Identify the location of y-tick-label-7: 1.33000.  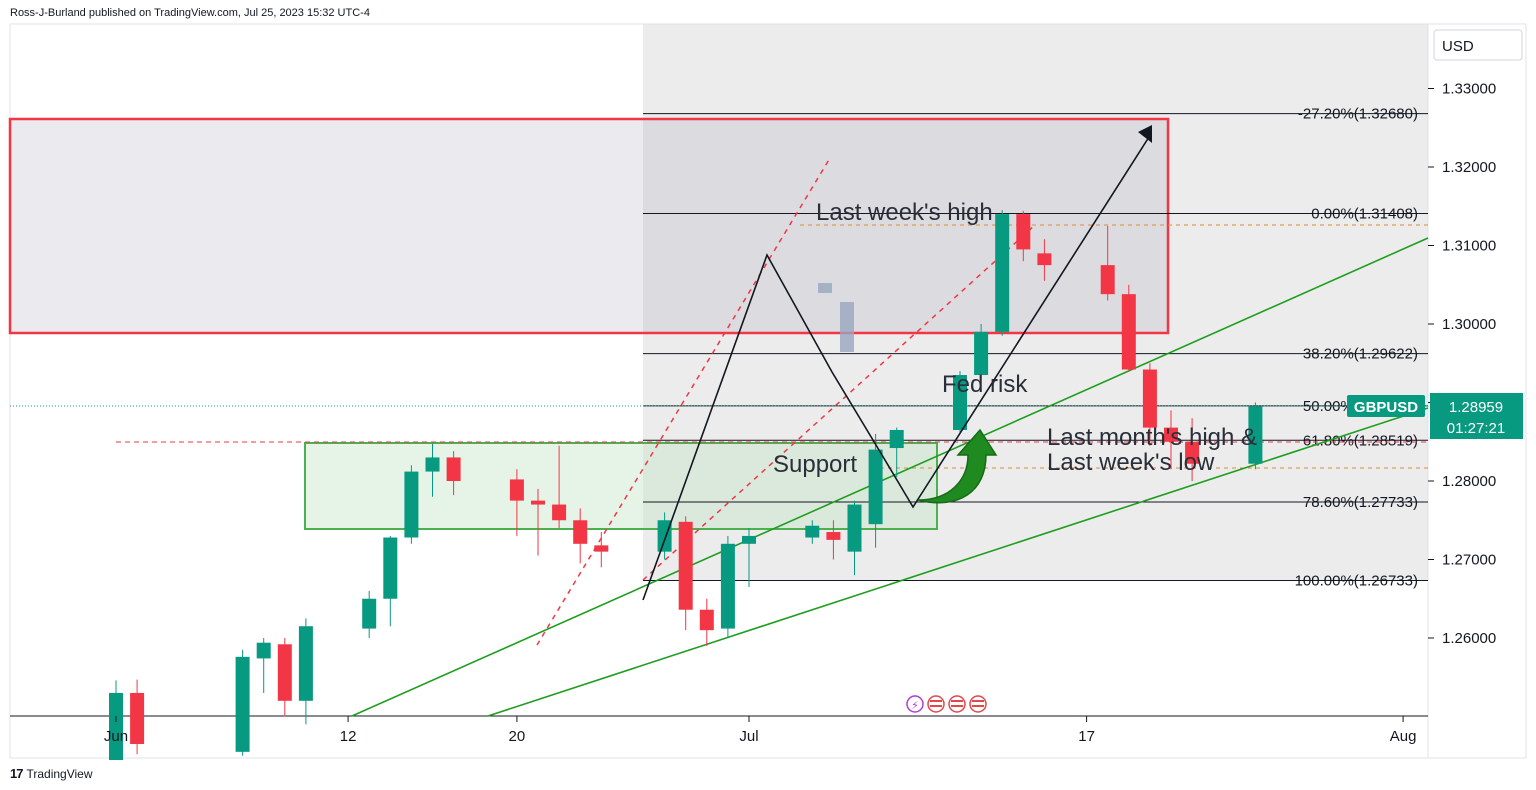
(1469, 89).